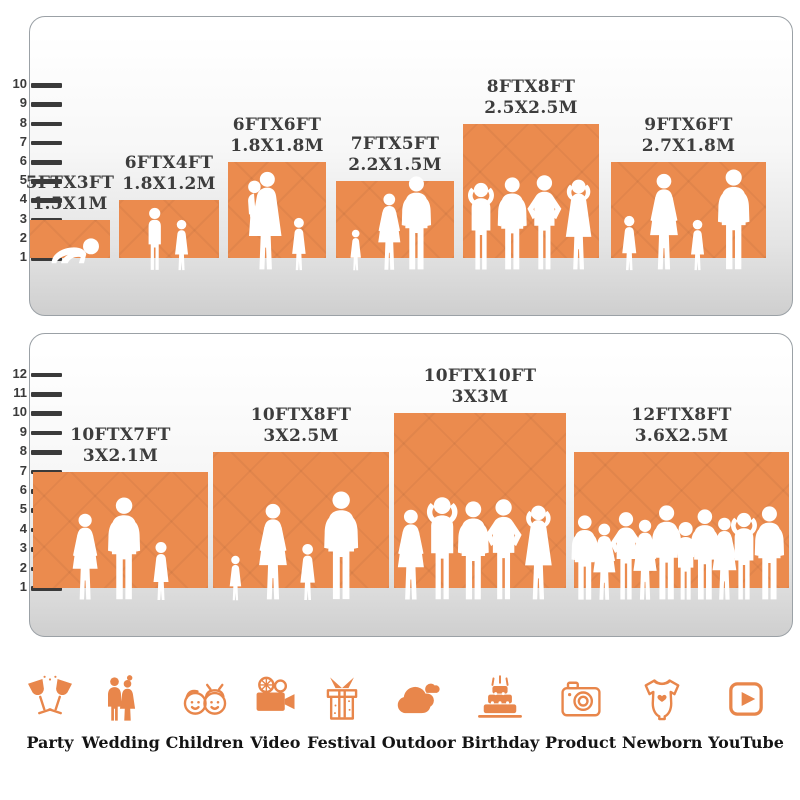 The width and height of the screenshot is (800, 800). I want to click on silhouette-baby, so click(75, 251).